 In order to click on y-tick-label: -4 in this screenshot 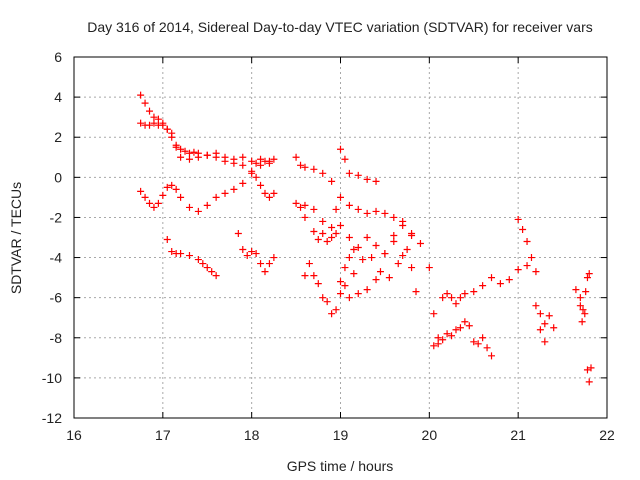, I will do `click(56, 258)`.